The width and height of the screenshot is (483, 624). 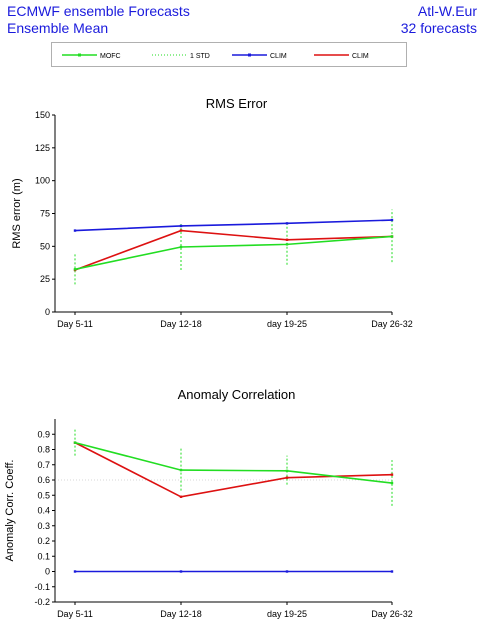 I want to click on legend-item: 1 STD, so click(x=181, y=56).